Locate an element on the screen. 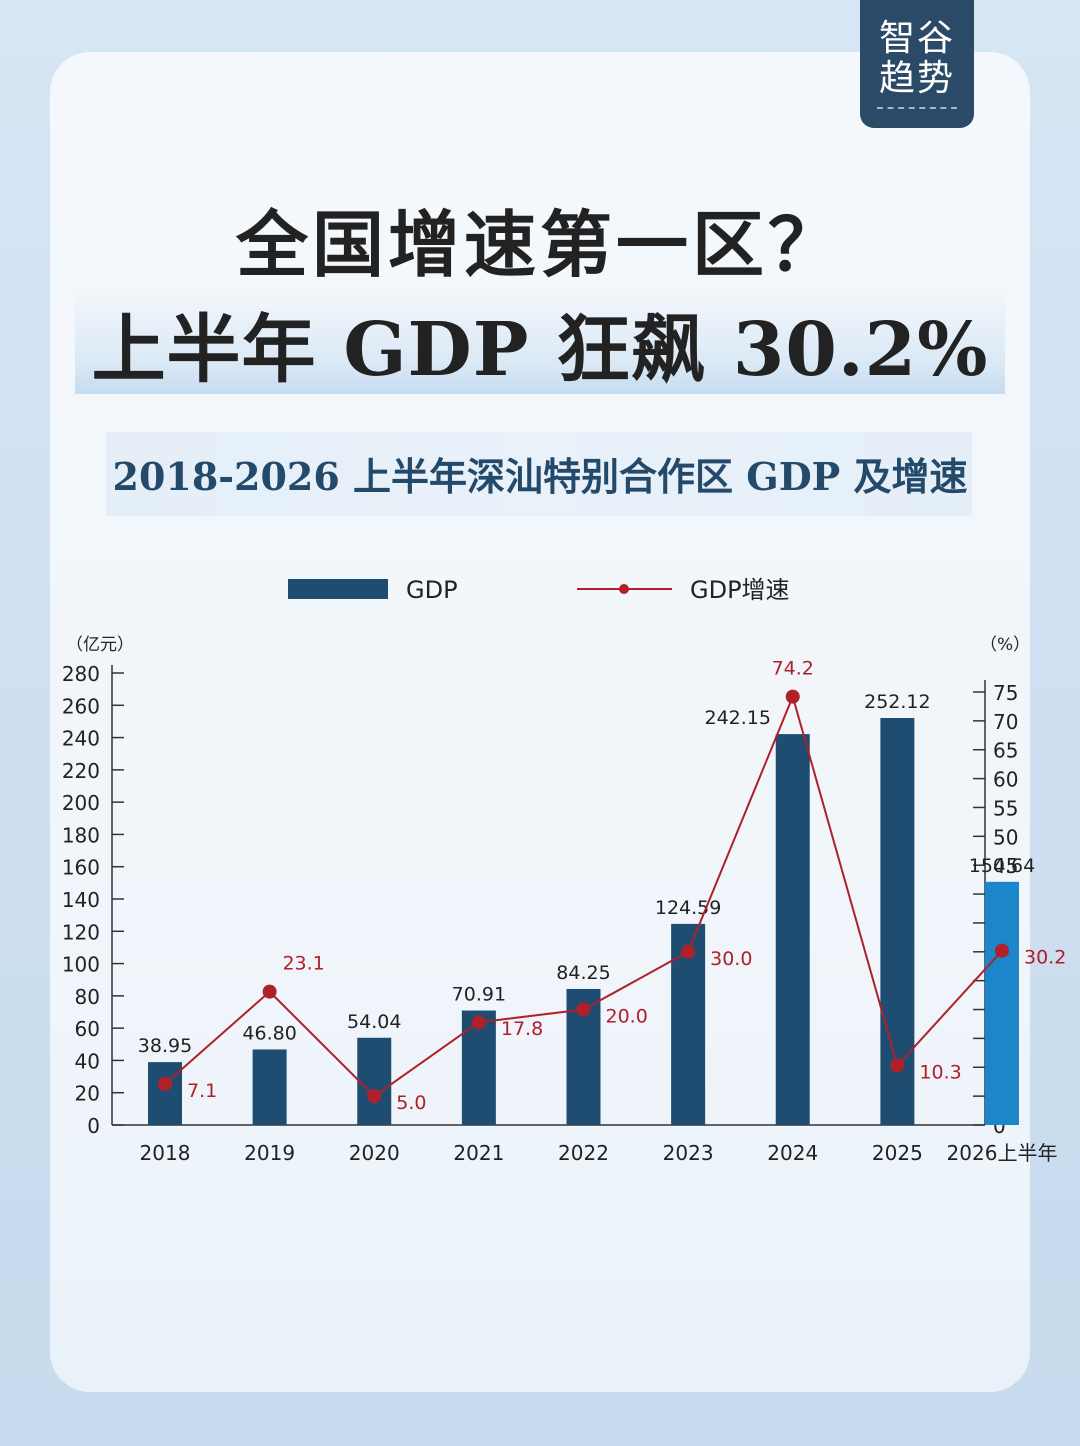 The image size is (1080, 1446). y-right-tick-label: 45 is located at coordinates (1005, 866).